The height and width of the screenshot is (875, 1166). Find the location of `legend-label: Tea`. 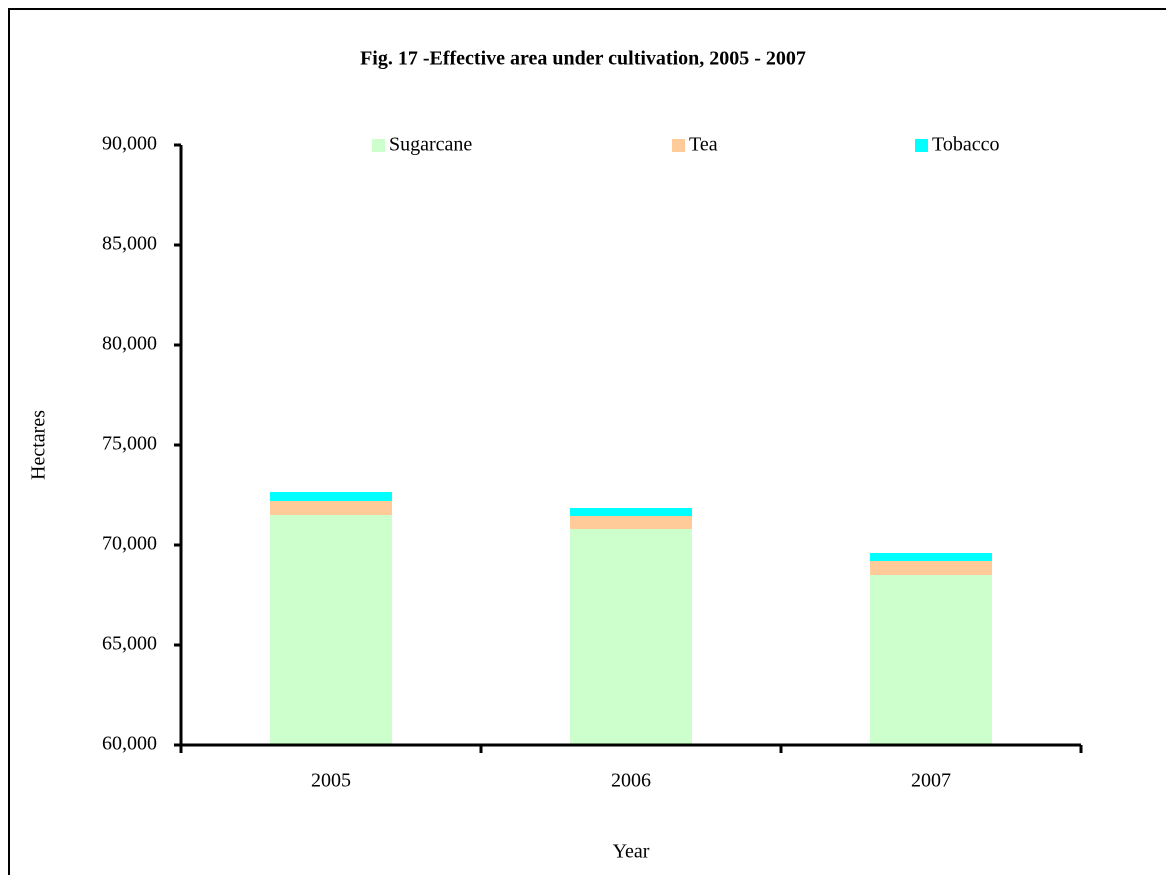

legend-label: Tea is located at coordinates (703, 145).